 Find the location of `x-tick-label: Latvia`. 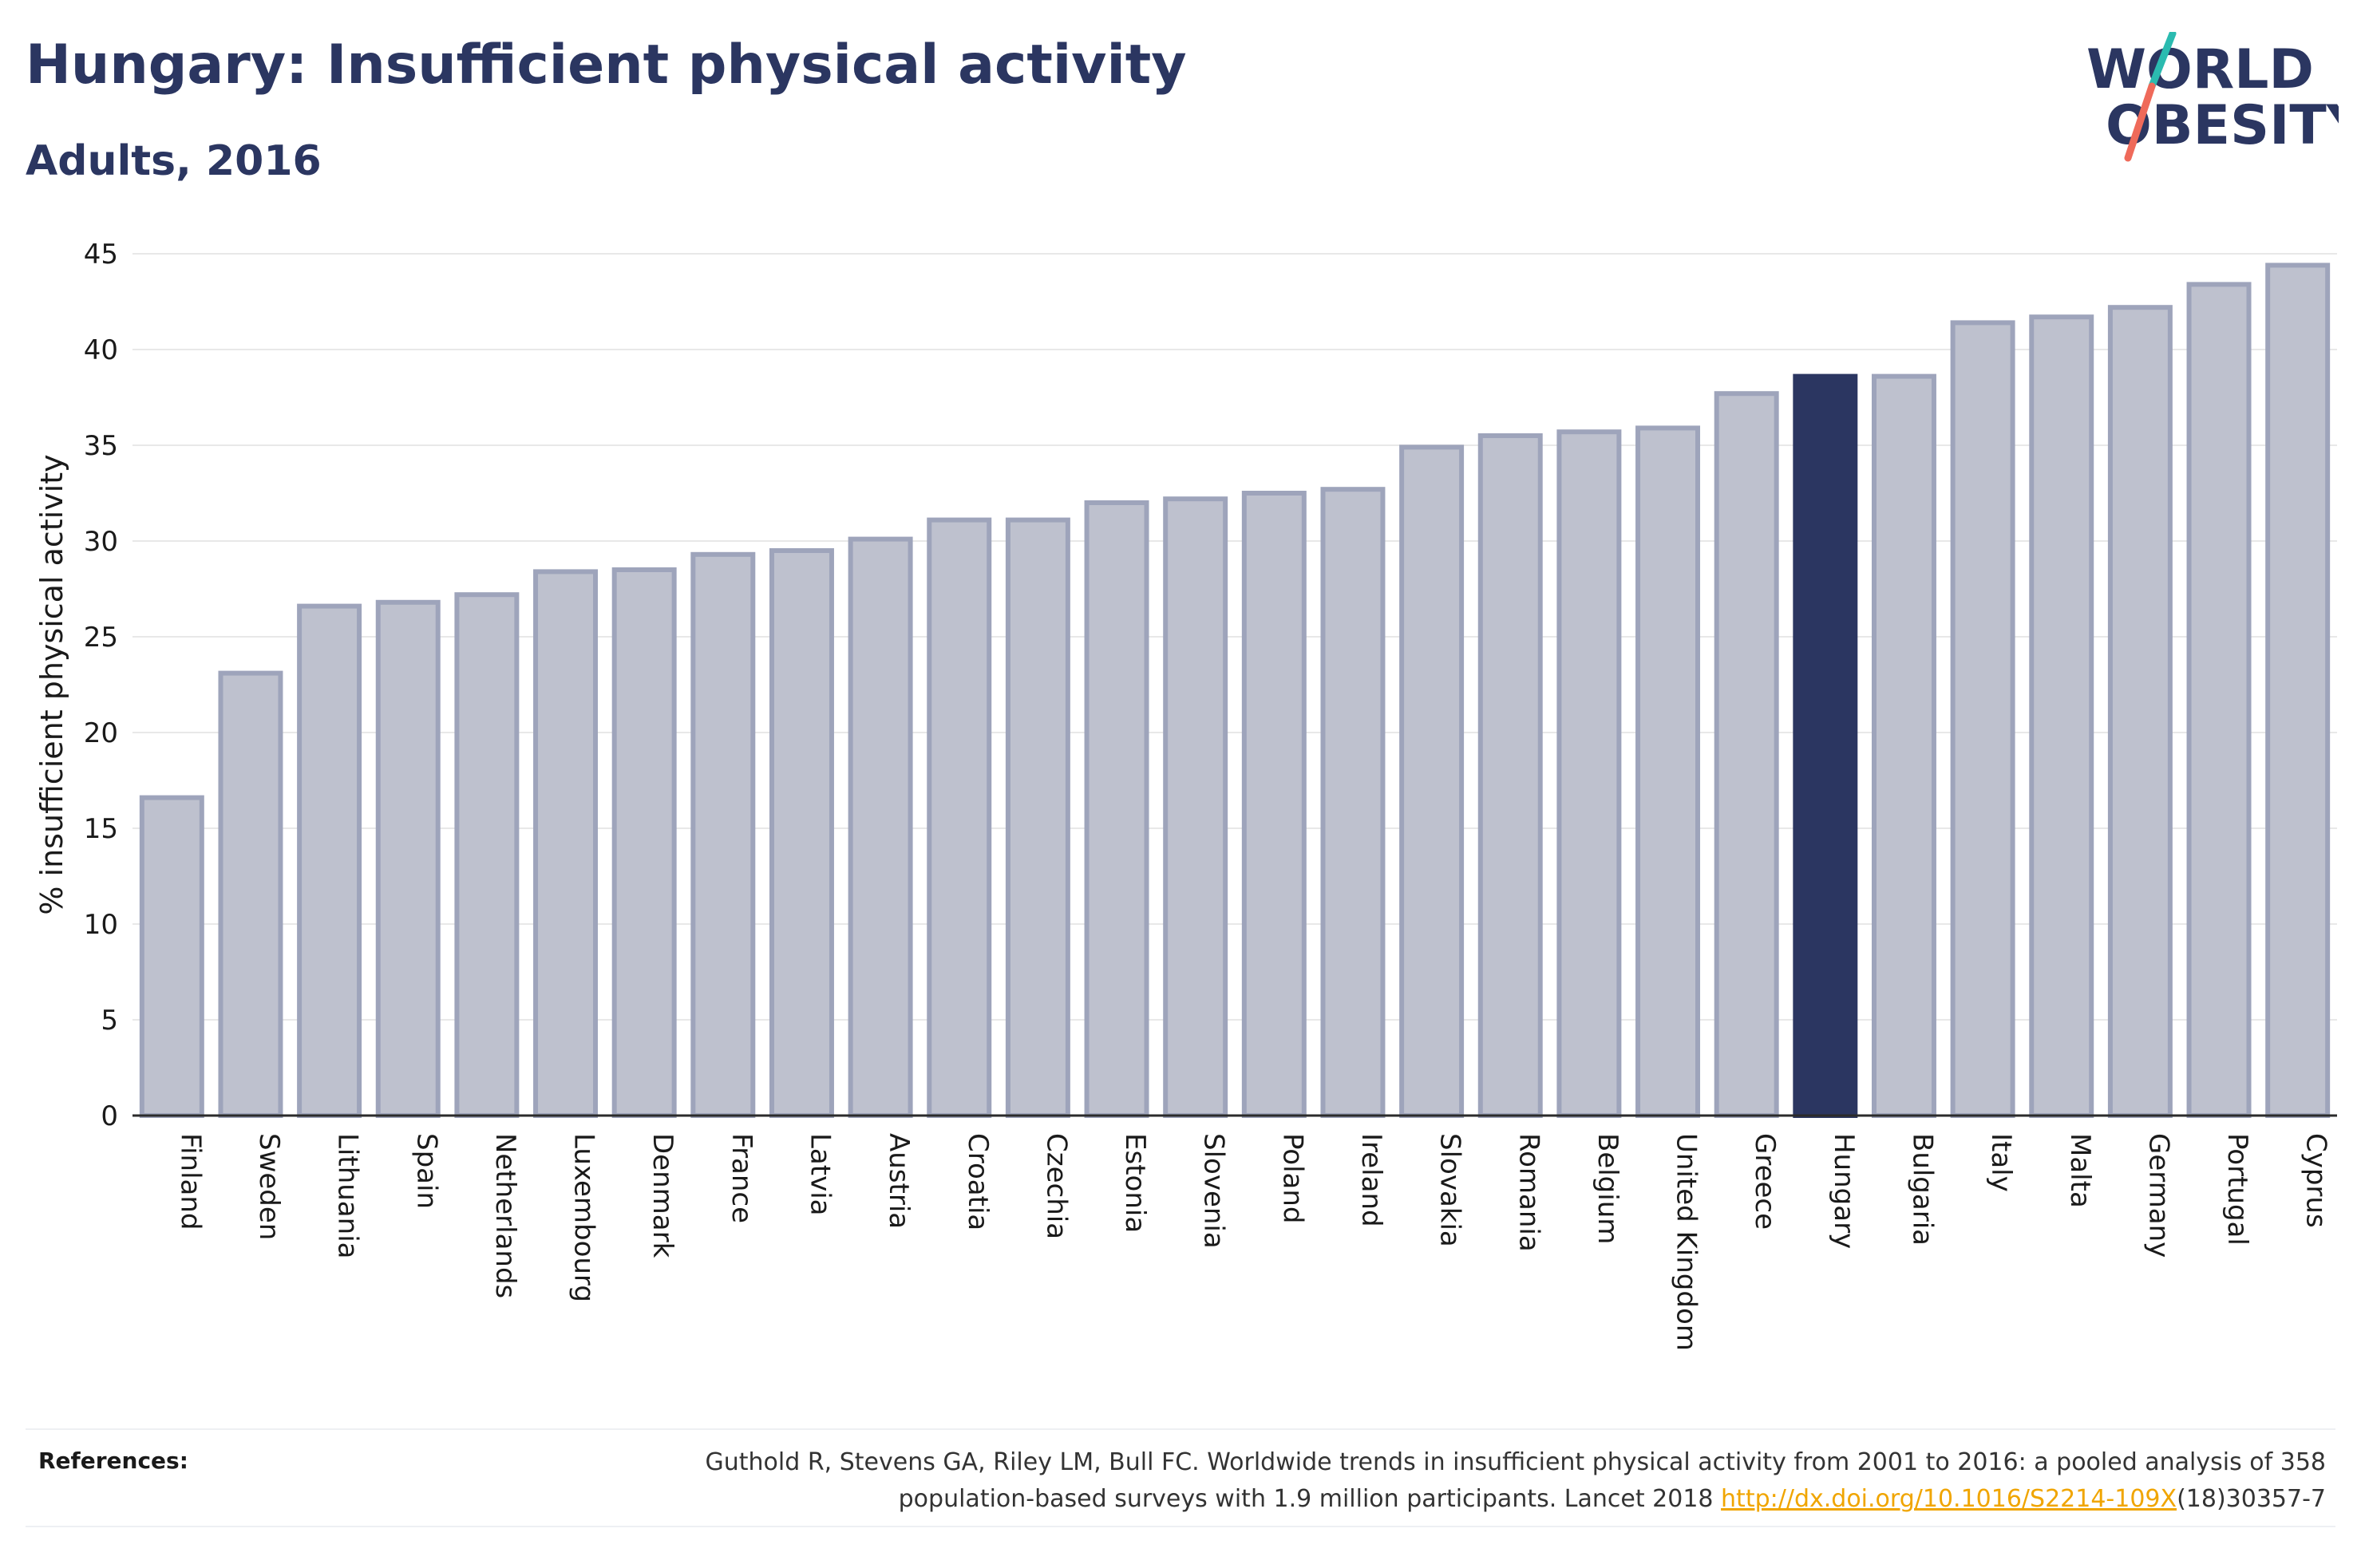

x-tick-label: Latvia is located at coordinates (820, 1174).